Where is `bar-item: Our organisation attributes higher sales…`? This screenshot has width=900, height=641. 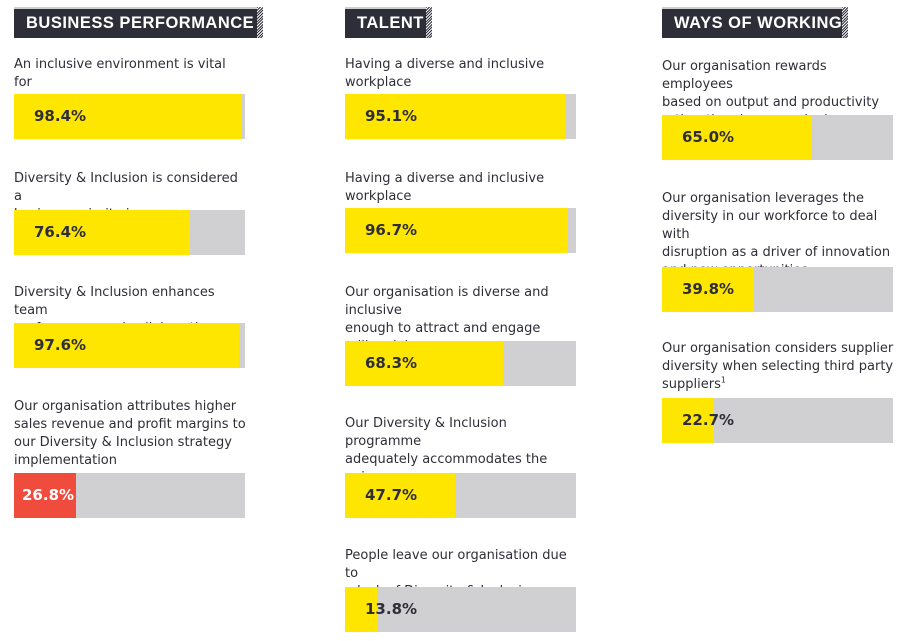 bar-item: Our organisation attributes higher sales… is located at coordinates (130, 458).